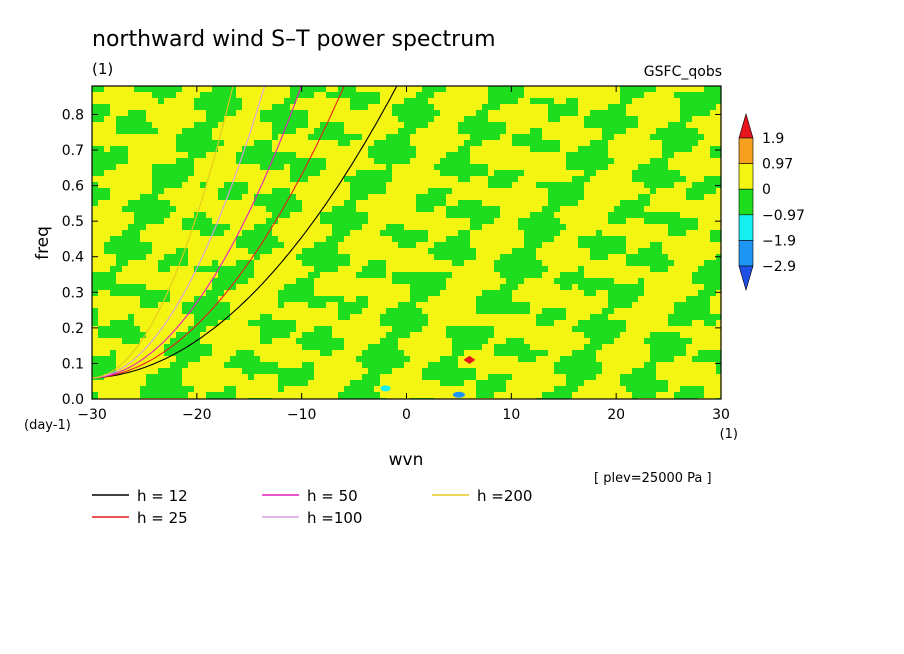 This screenshot has width=904, height=654. I want to click on x-tick-label: 30, so click(721, 415).